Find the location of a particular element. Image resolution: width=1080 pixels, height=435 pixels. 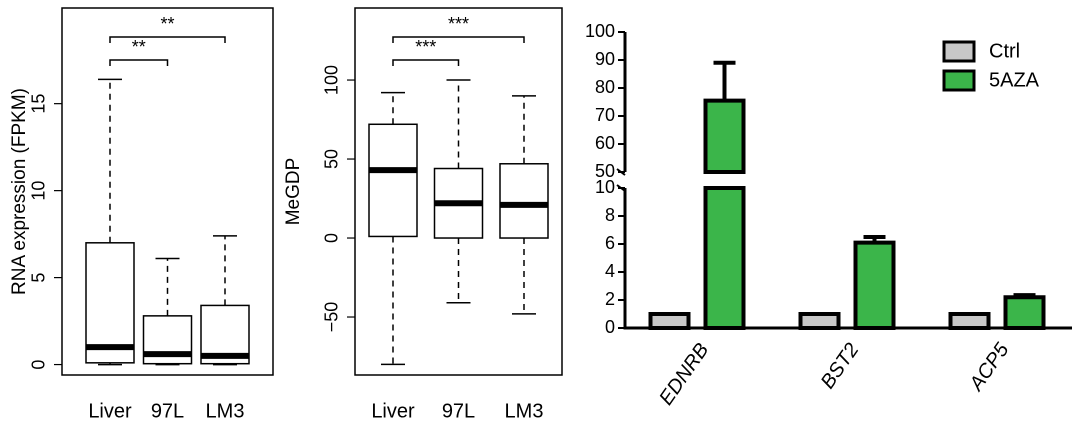

y-tick-label: 60 is located at coordinates (605, 143).